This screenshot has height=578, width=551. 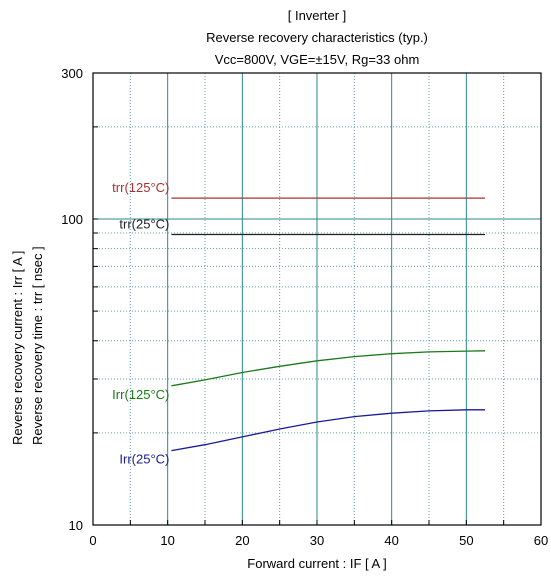 I want to click on y-axis-label-current: Reverse recovery current : Irr [ A ], so click(x=17, y=347).